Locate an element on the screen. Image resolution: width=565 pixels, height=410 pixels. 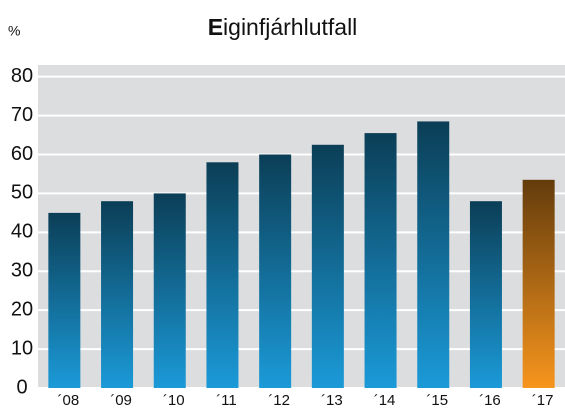
y-tick-label: 70 is located at coordinates (22, 115).